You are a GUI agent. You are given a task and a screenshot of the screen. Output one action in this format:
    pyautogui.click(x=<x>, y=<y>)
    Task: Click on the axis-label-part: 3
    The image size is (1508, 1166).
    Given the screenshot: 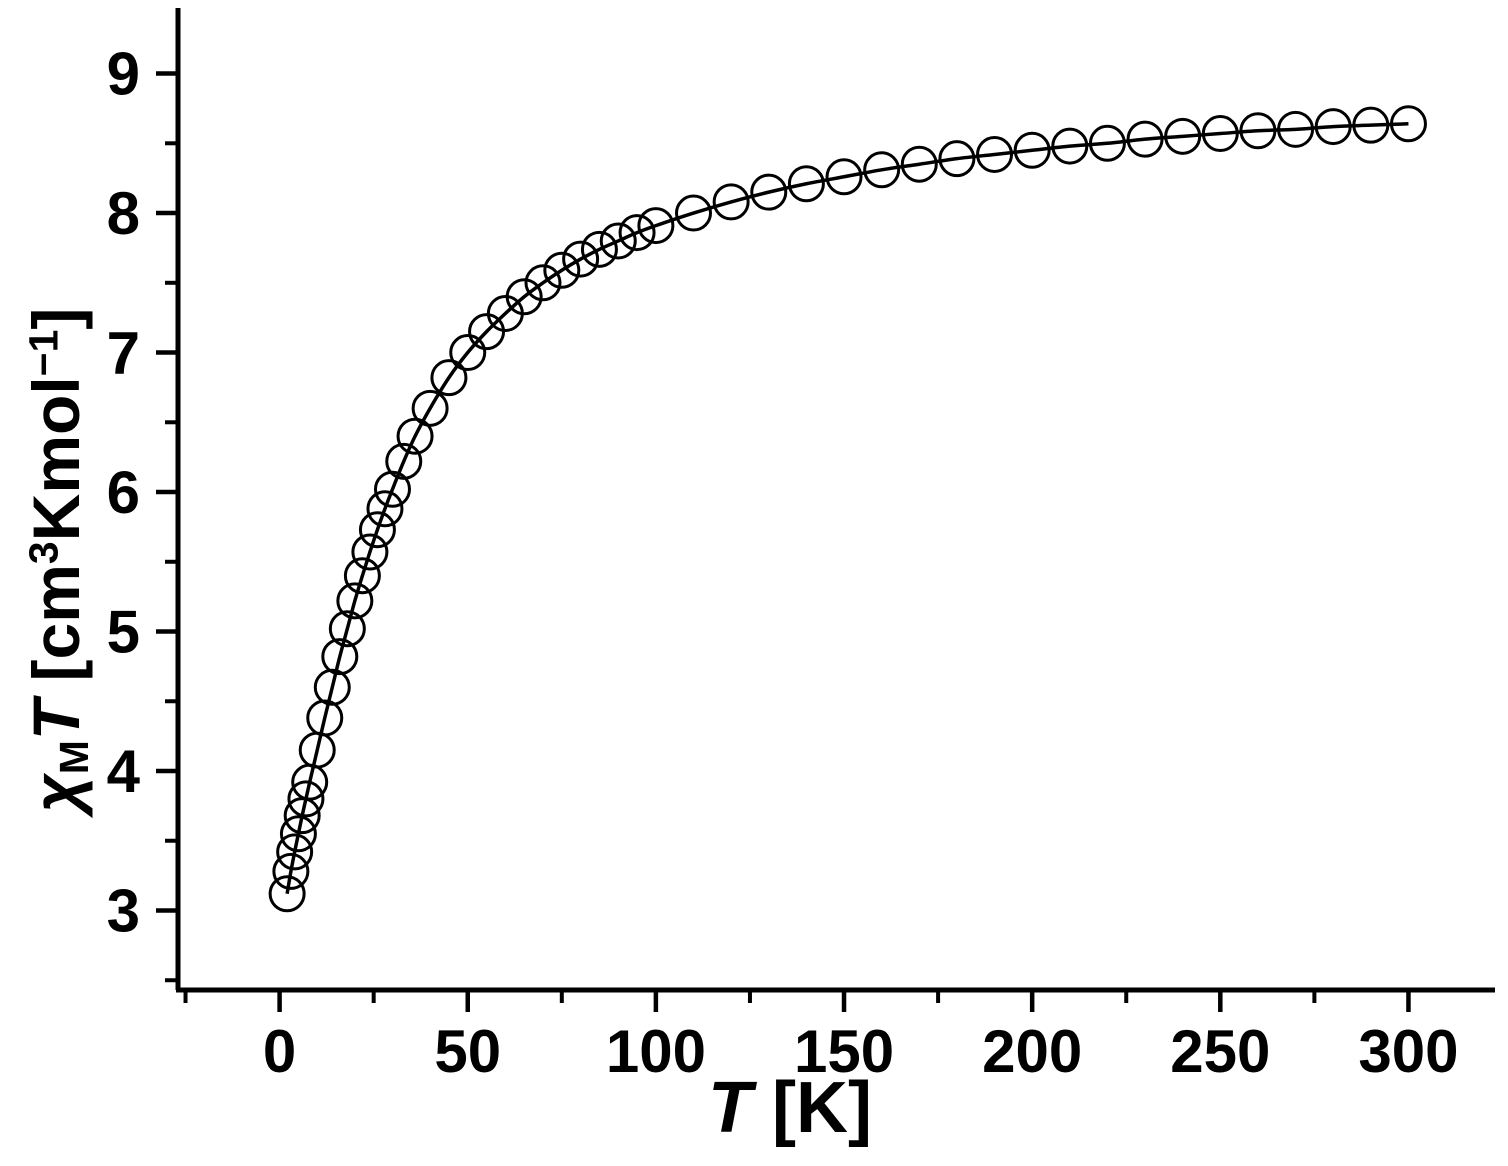 What is the action you would take?
    pyautogui.click(x=43, y=553)
    